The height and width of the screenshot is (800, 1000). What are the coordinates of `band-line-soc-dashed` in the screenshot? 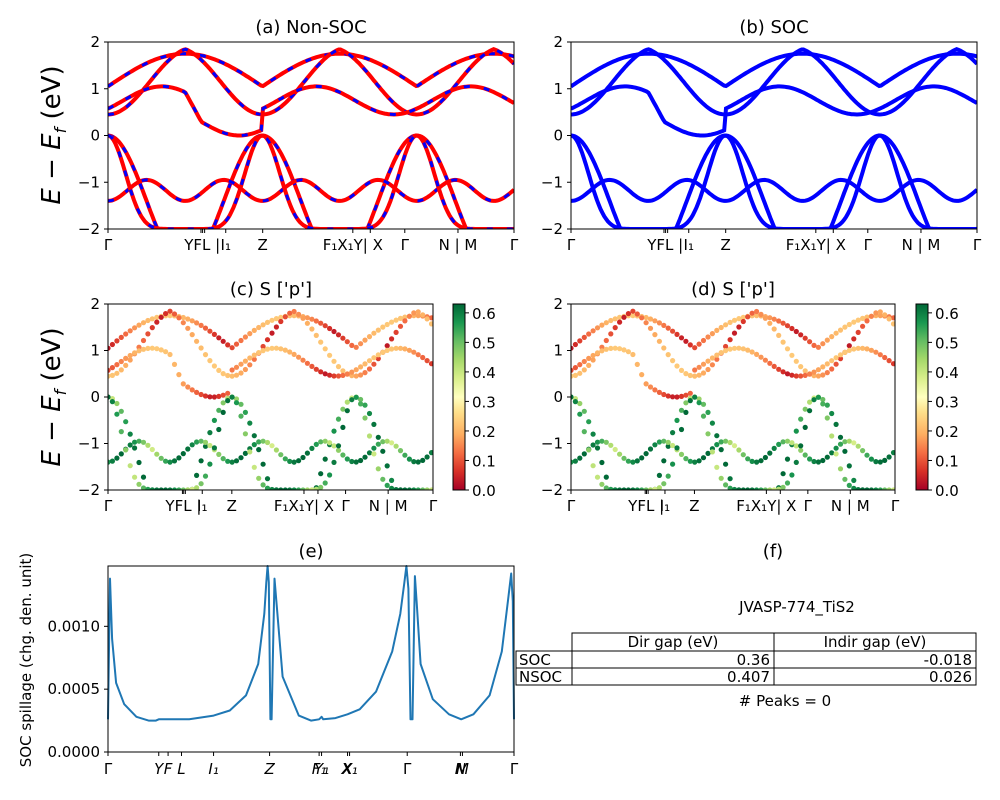 It's located at (311, 110).